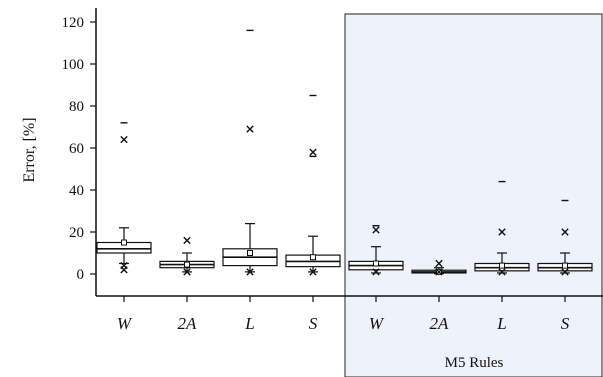 The height and width of the screenshot is (377, 603). What do you see at coordinates (76, 191) in the screenshot?
I see `y-tick-label: 40` at bounding box center [76, 191].